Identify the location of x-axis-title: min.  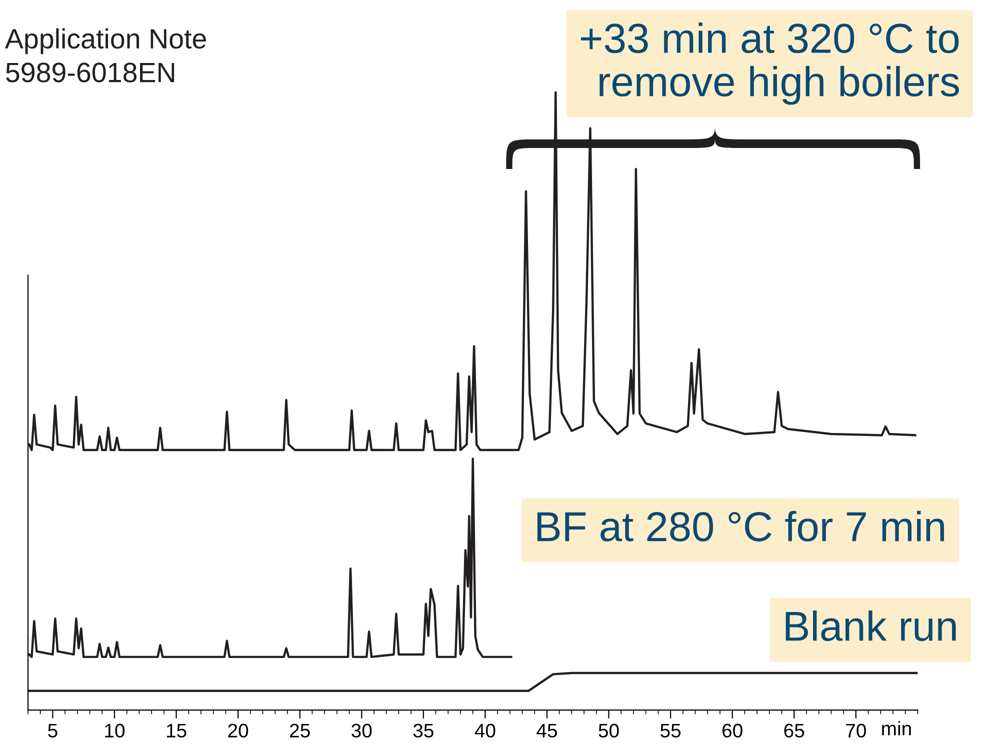
(896, 728).